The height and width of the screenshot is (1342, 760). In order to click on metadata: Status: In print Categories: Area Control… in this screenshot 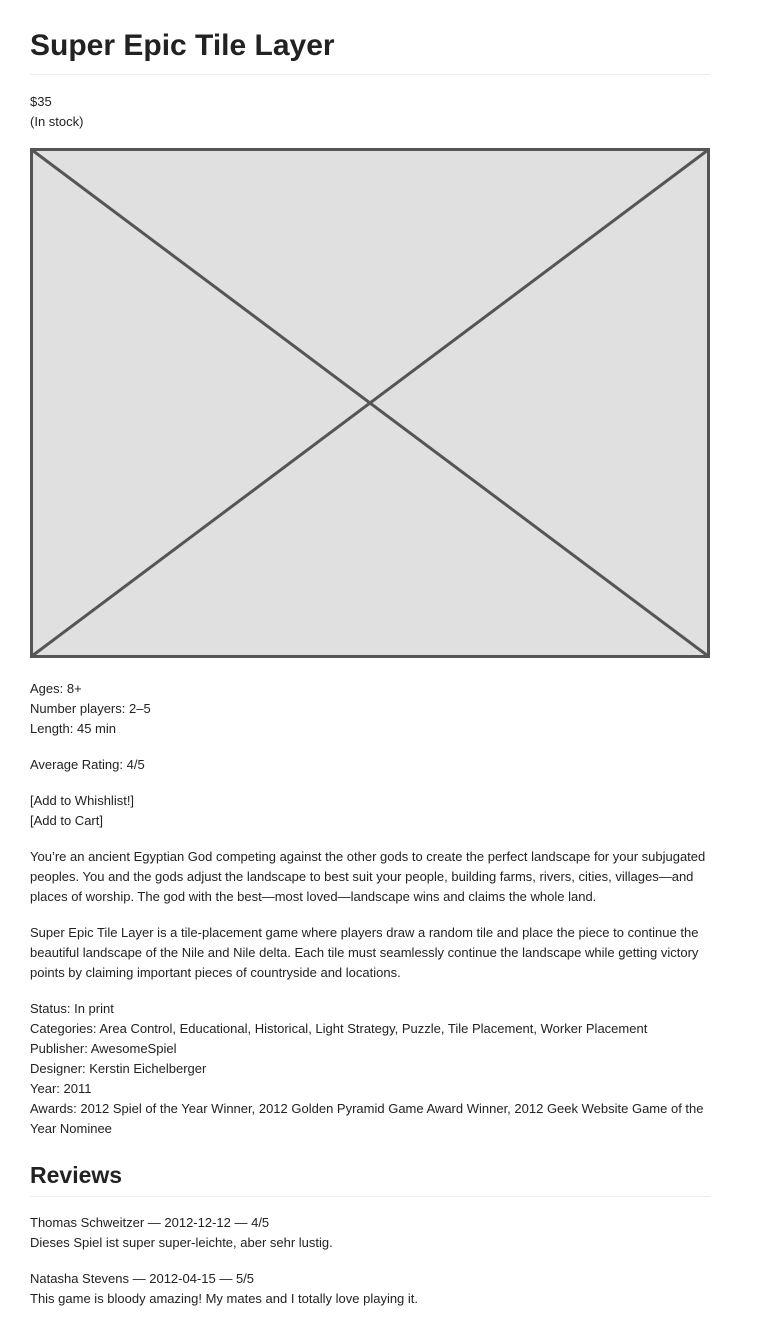, I will do `click(370, 1069)`.